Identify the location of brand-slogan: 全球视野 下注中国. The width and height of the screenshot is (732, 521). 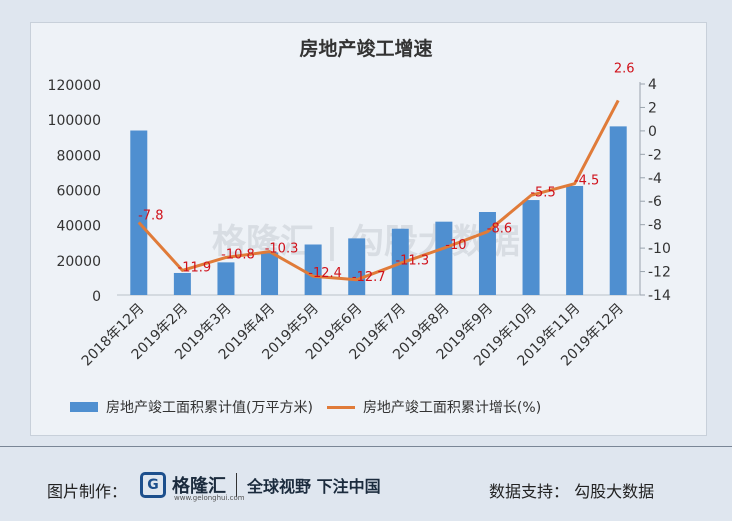
(314, 486).